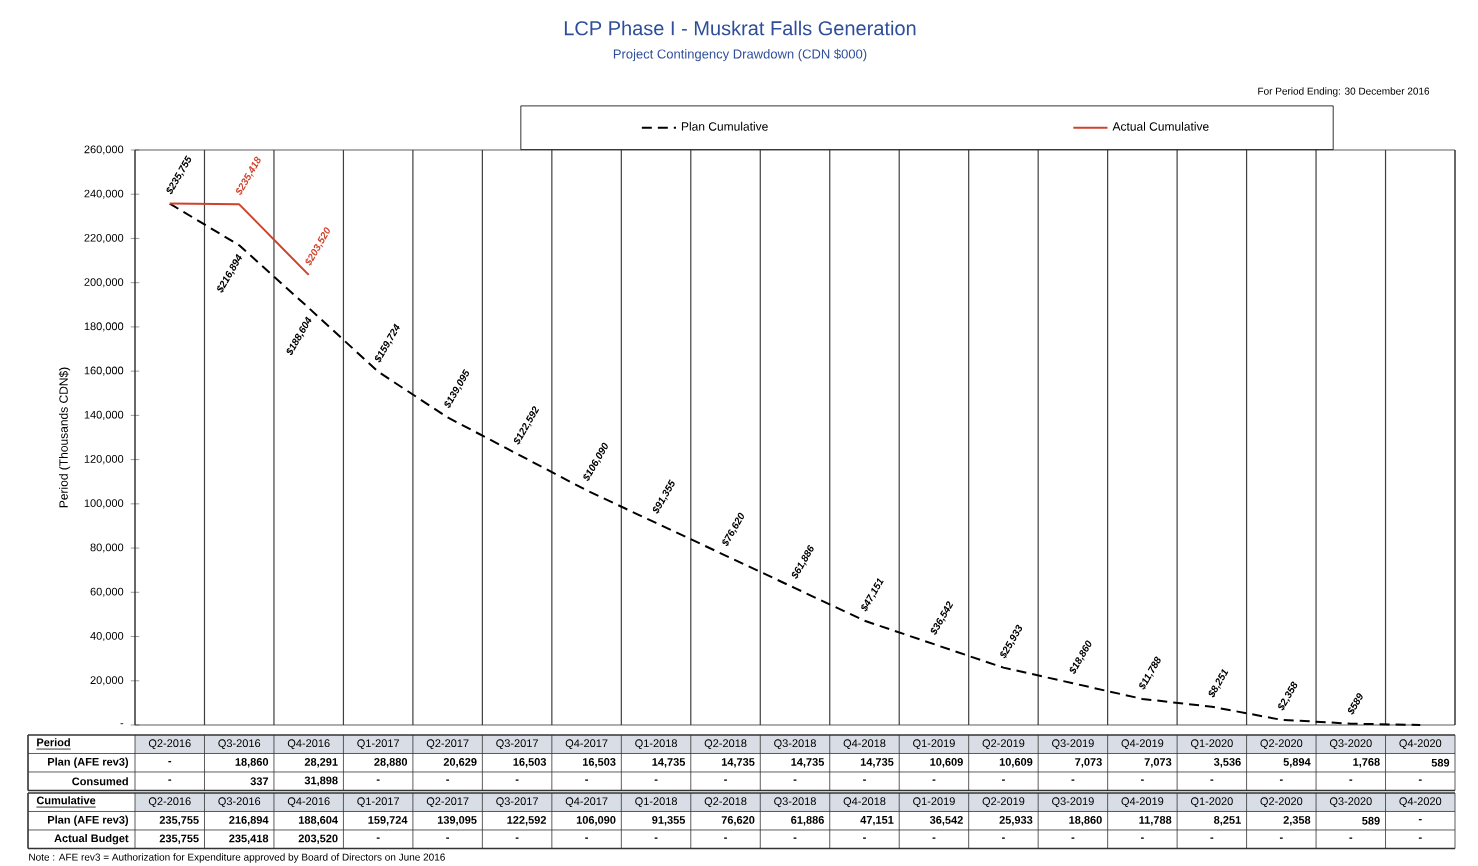 This screenshot has height=866, width=1478. I want to click on data-label: 36,542, so click(946, 821).